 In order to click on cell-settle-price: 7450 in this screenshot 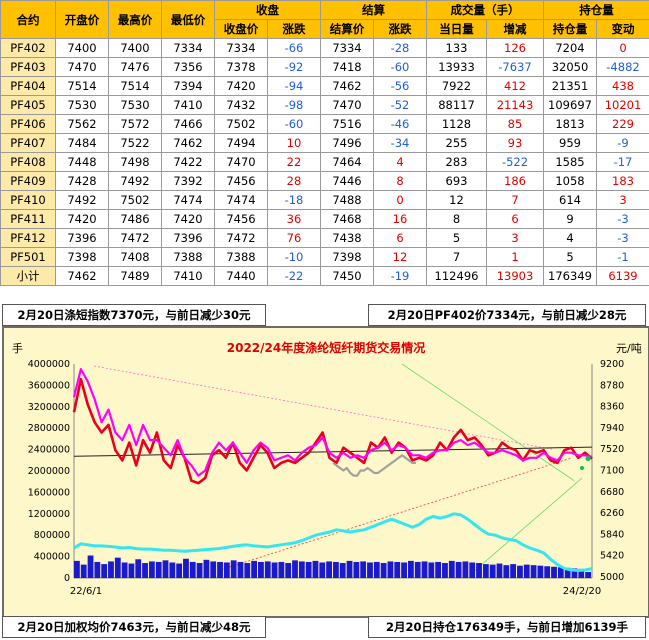, I will do `click(347, 276)`.